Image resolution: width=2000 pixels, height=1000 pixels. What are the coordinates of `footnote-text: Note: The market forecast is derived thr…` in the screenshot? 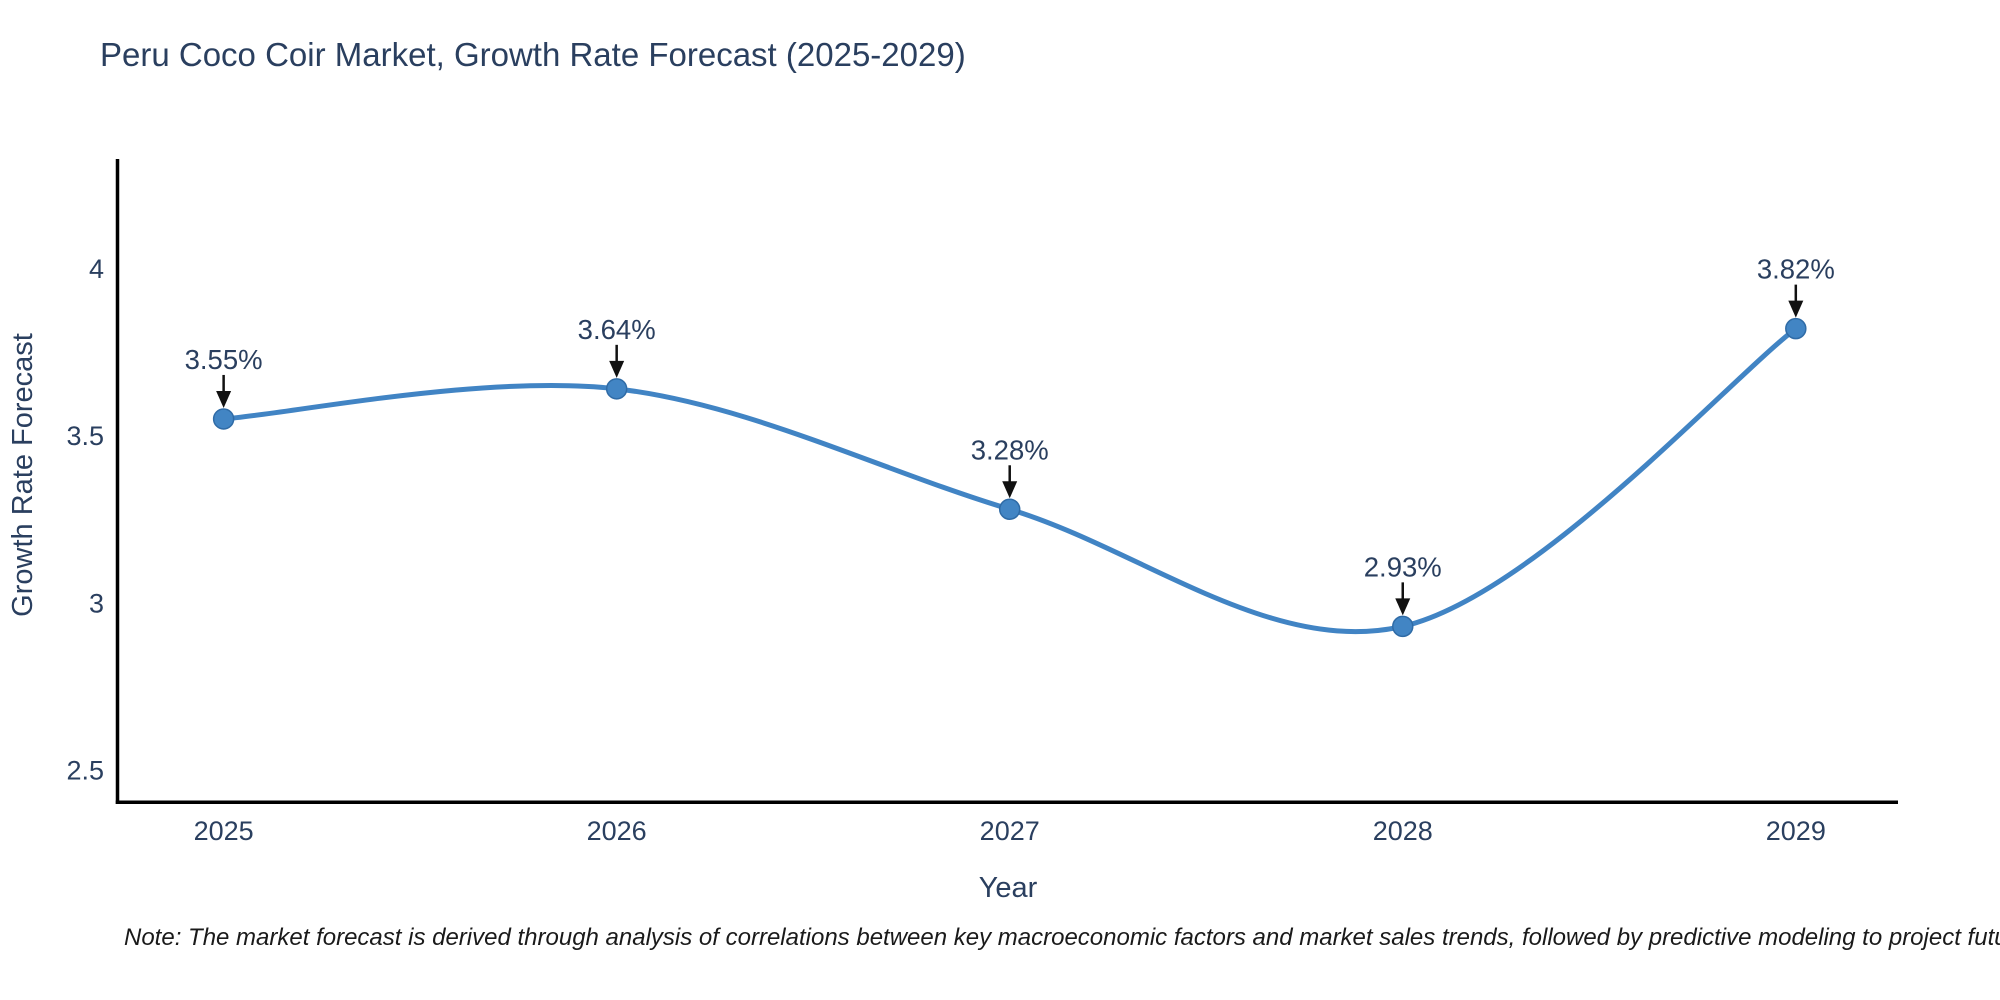 It's located at (1062, 937).